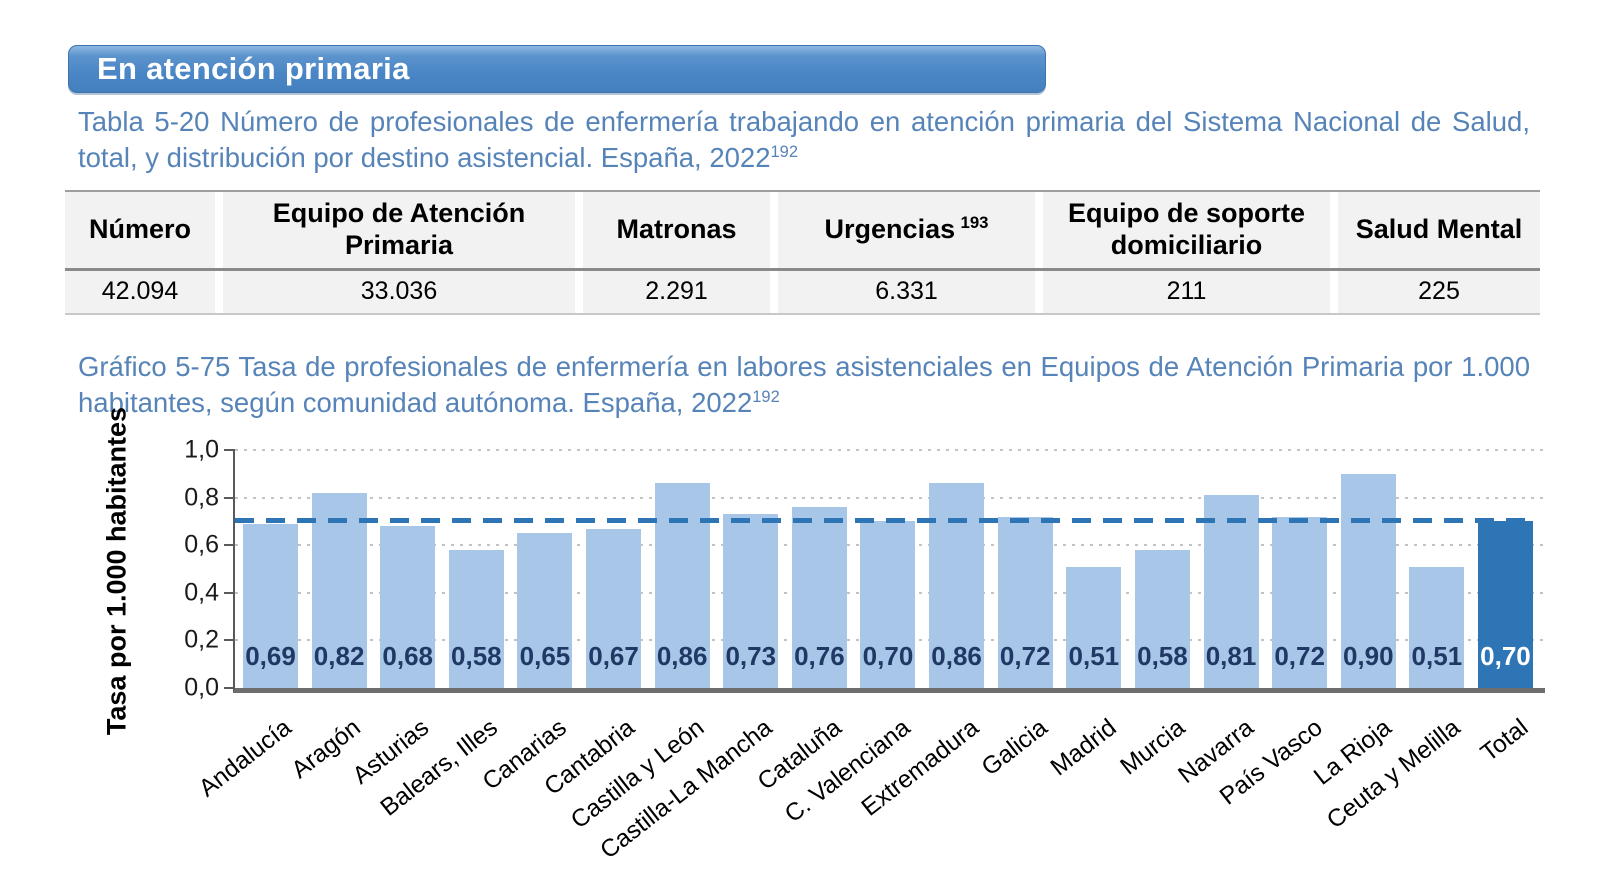  Describe the element at coordinates (253, 68) in the screenshot. I see `section-banner-label: En atención primaria` at that location.